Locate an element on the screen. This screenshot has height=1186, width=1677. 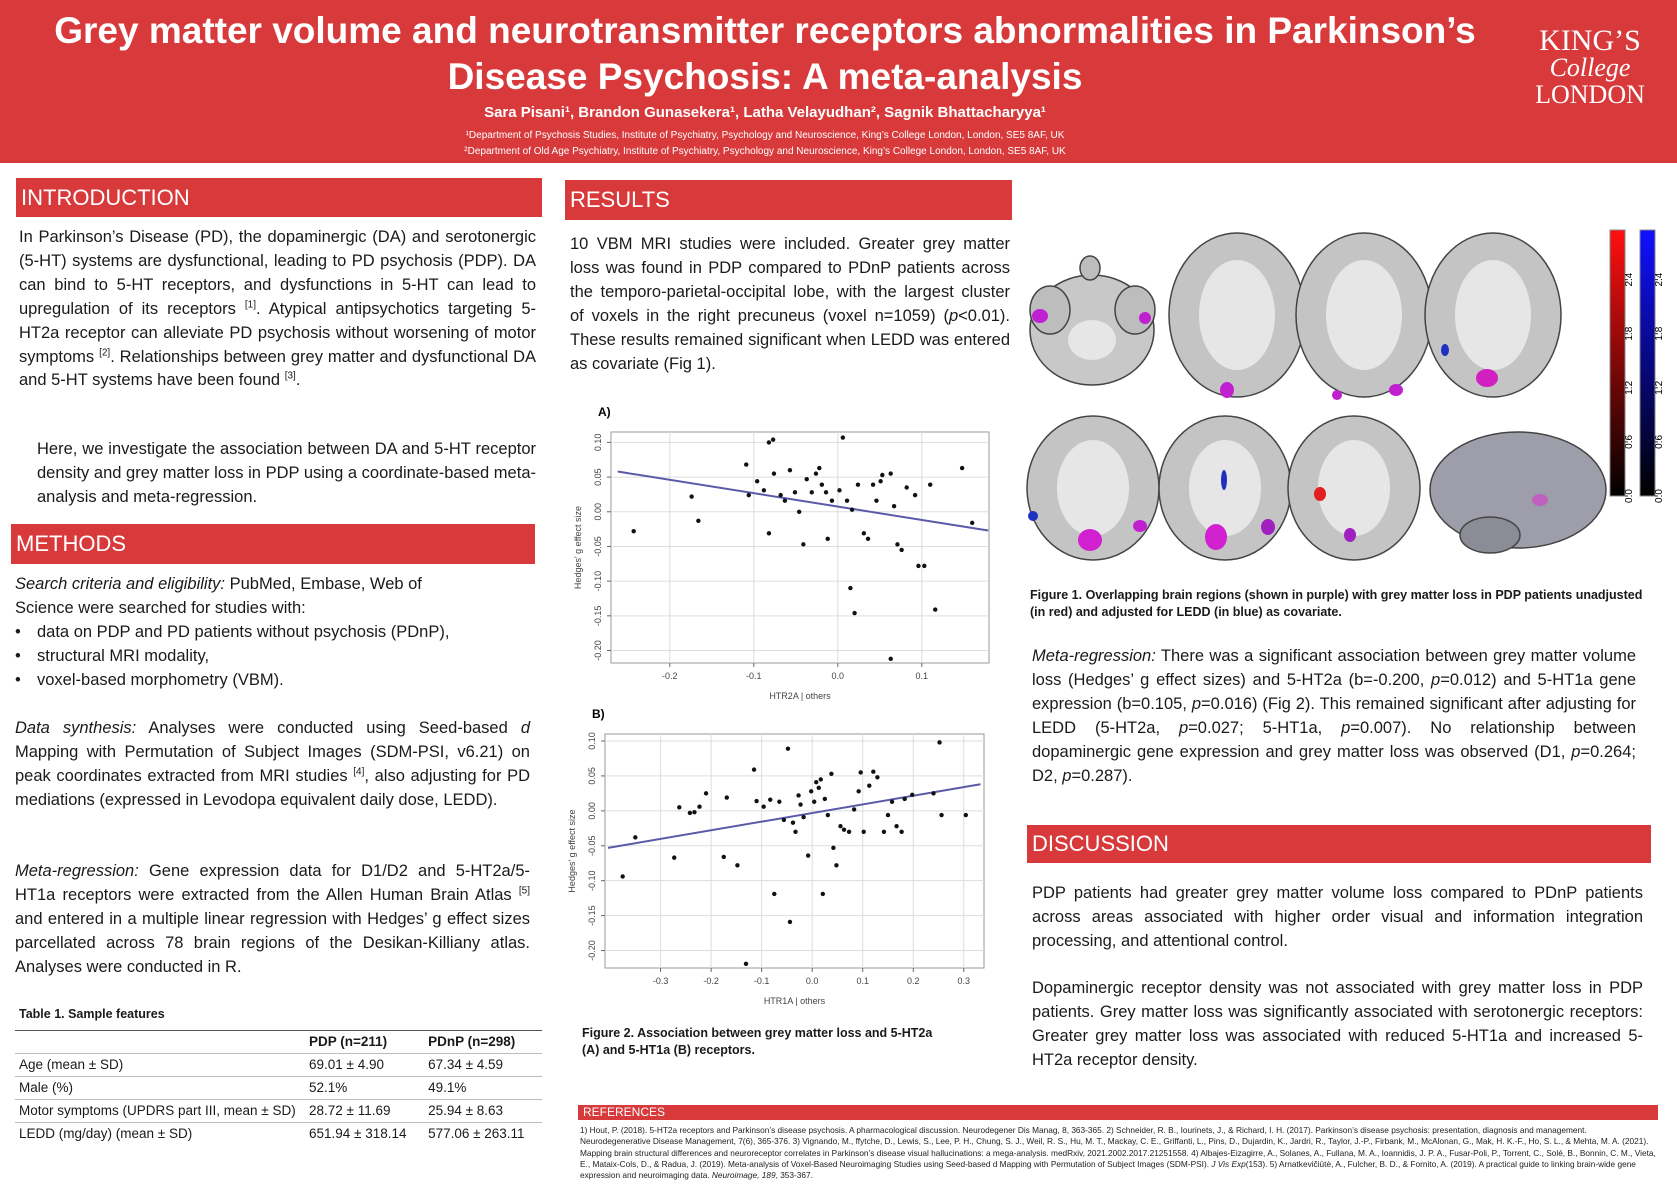
text-run: . is located at coordinates (298, 380).